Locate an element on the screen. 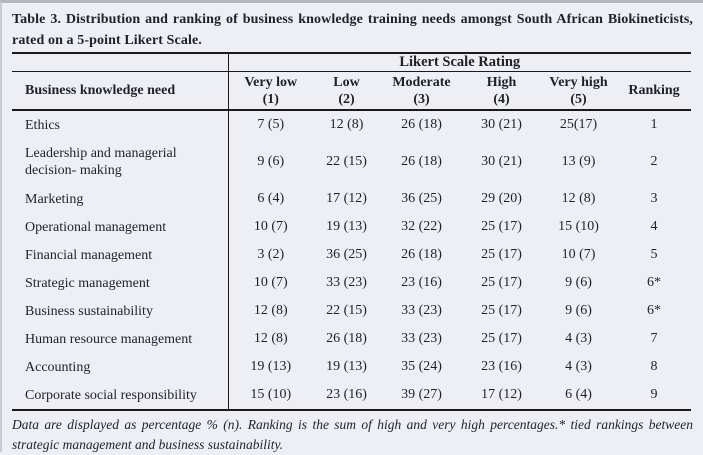 Image resolution: width=703 pixels, height=455 pixels. value-cell: 7 (5) is located at coordinates (271, 124).